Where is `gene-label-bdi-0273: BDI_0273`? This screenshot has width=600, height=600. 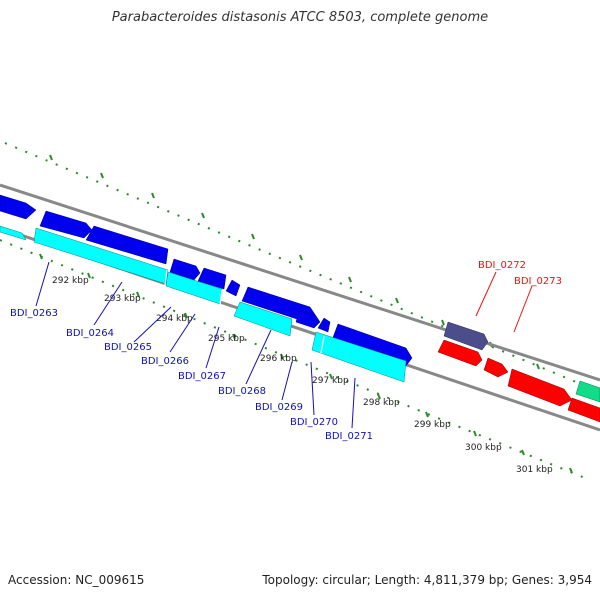
gene-label-bdi-0273: BDI_0273 is located at coordinates (538, 281).